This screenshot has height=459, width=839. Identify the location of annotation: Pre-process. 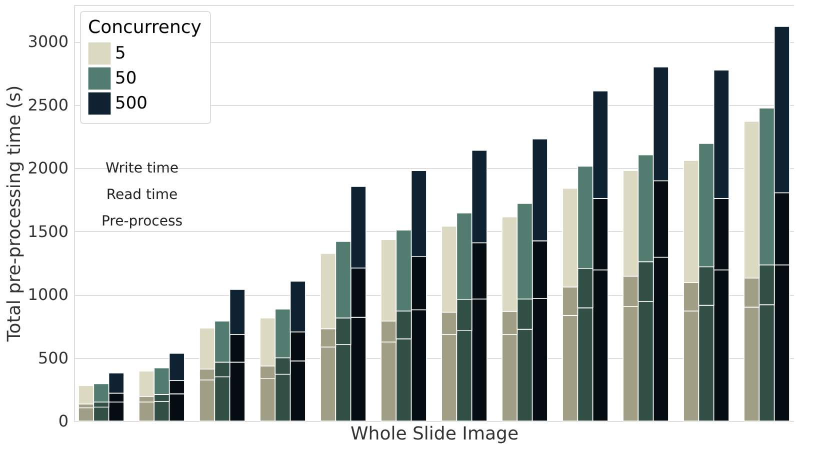
(142, 222).